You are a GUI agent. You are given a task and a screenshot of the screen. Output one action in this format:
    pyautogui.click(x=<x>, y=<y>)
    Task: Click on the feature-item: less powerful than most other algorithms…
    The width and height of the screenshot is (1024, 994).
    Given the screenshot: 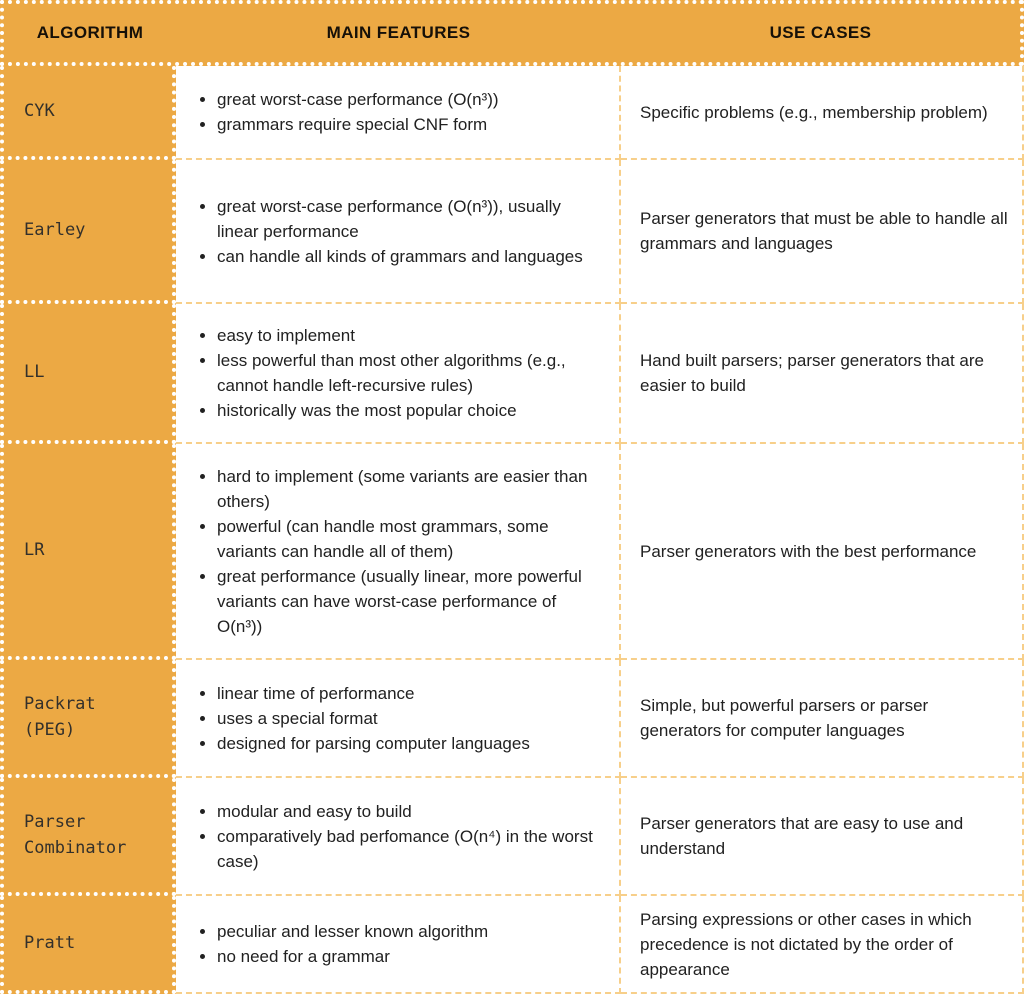 What is the action you would take?
    pyautogui.click(x=410, y=373)
    